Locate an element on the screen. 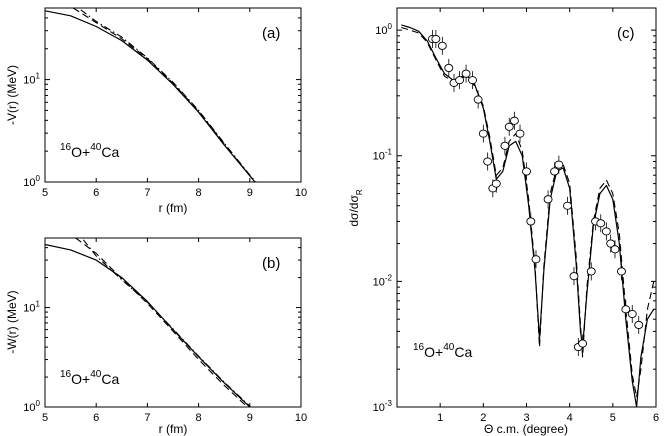 Image resolution: width=664 pixels, height=436 pixels. x-tick-label: 4 is located at coordinates (570, 418).